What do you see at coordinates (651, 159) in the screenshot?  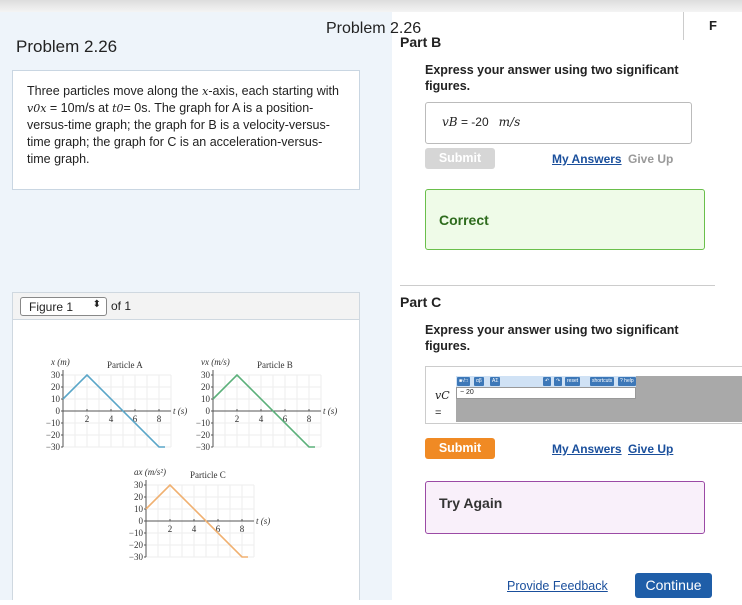 I see `part-b-give-up-link: Give Up` at bounding box center [651, 159].